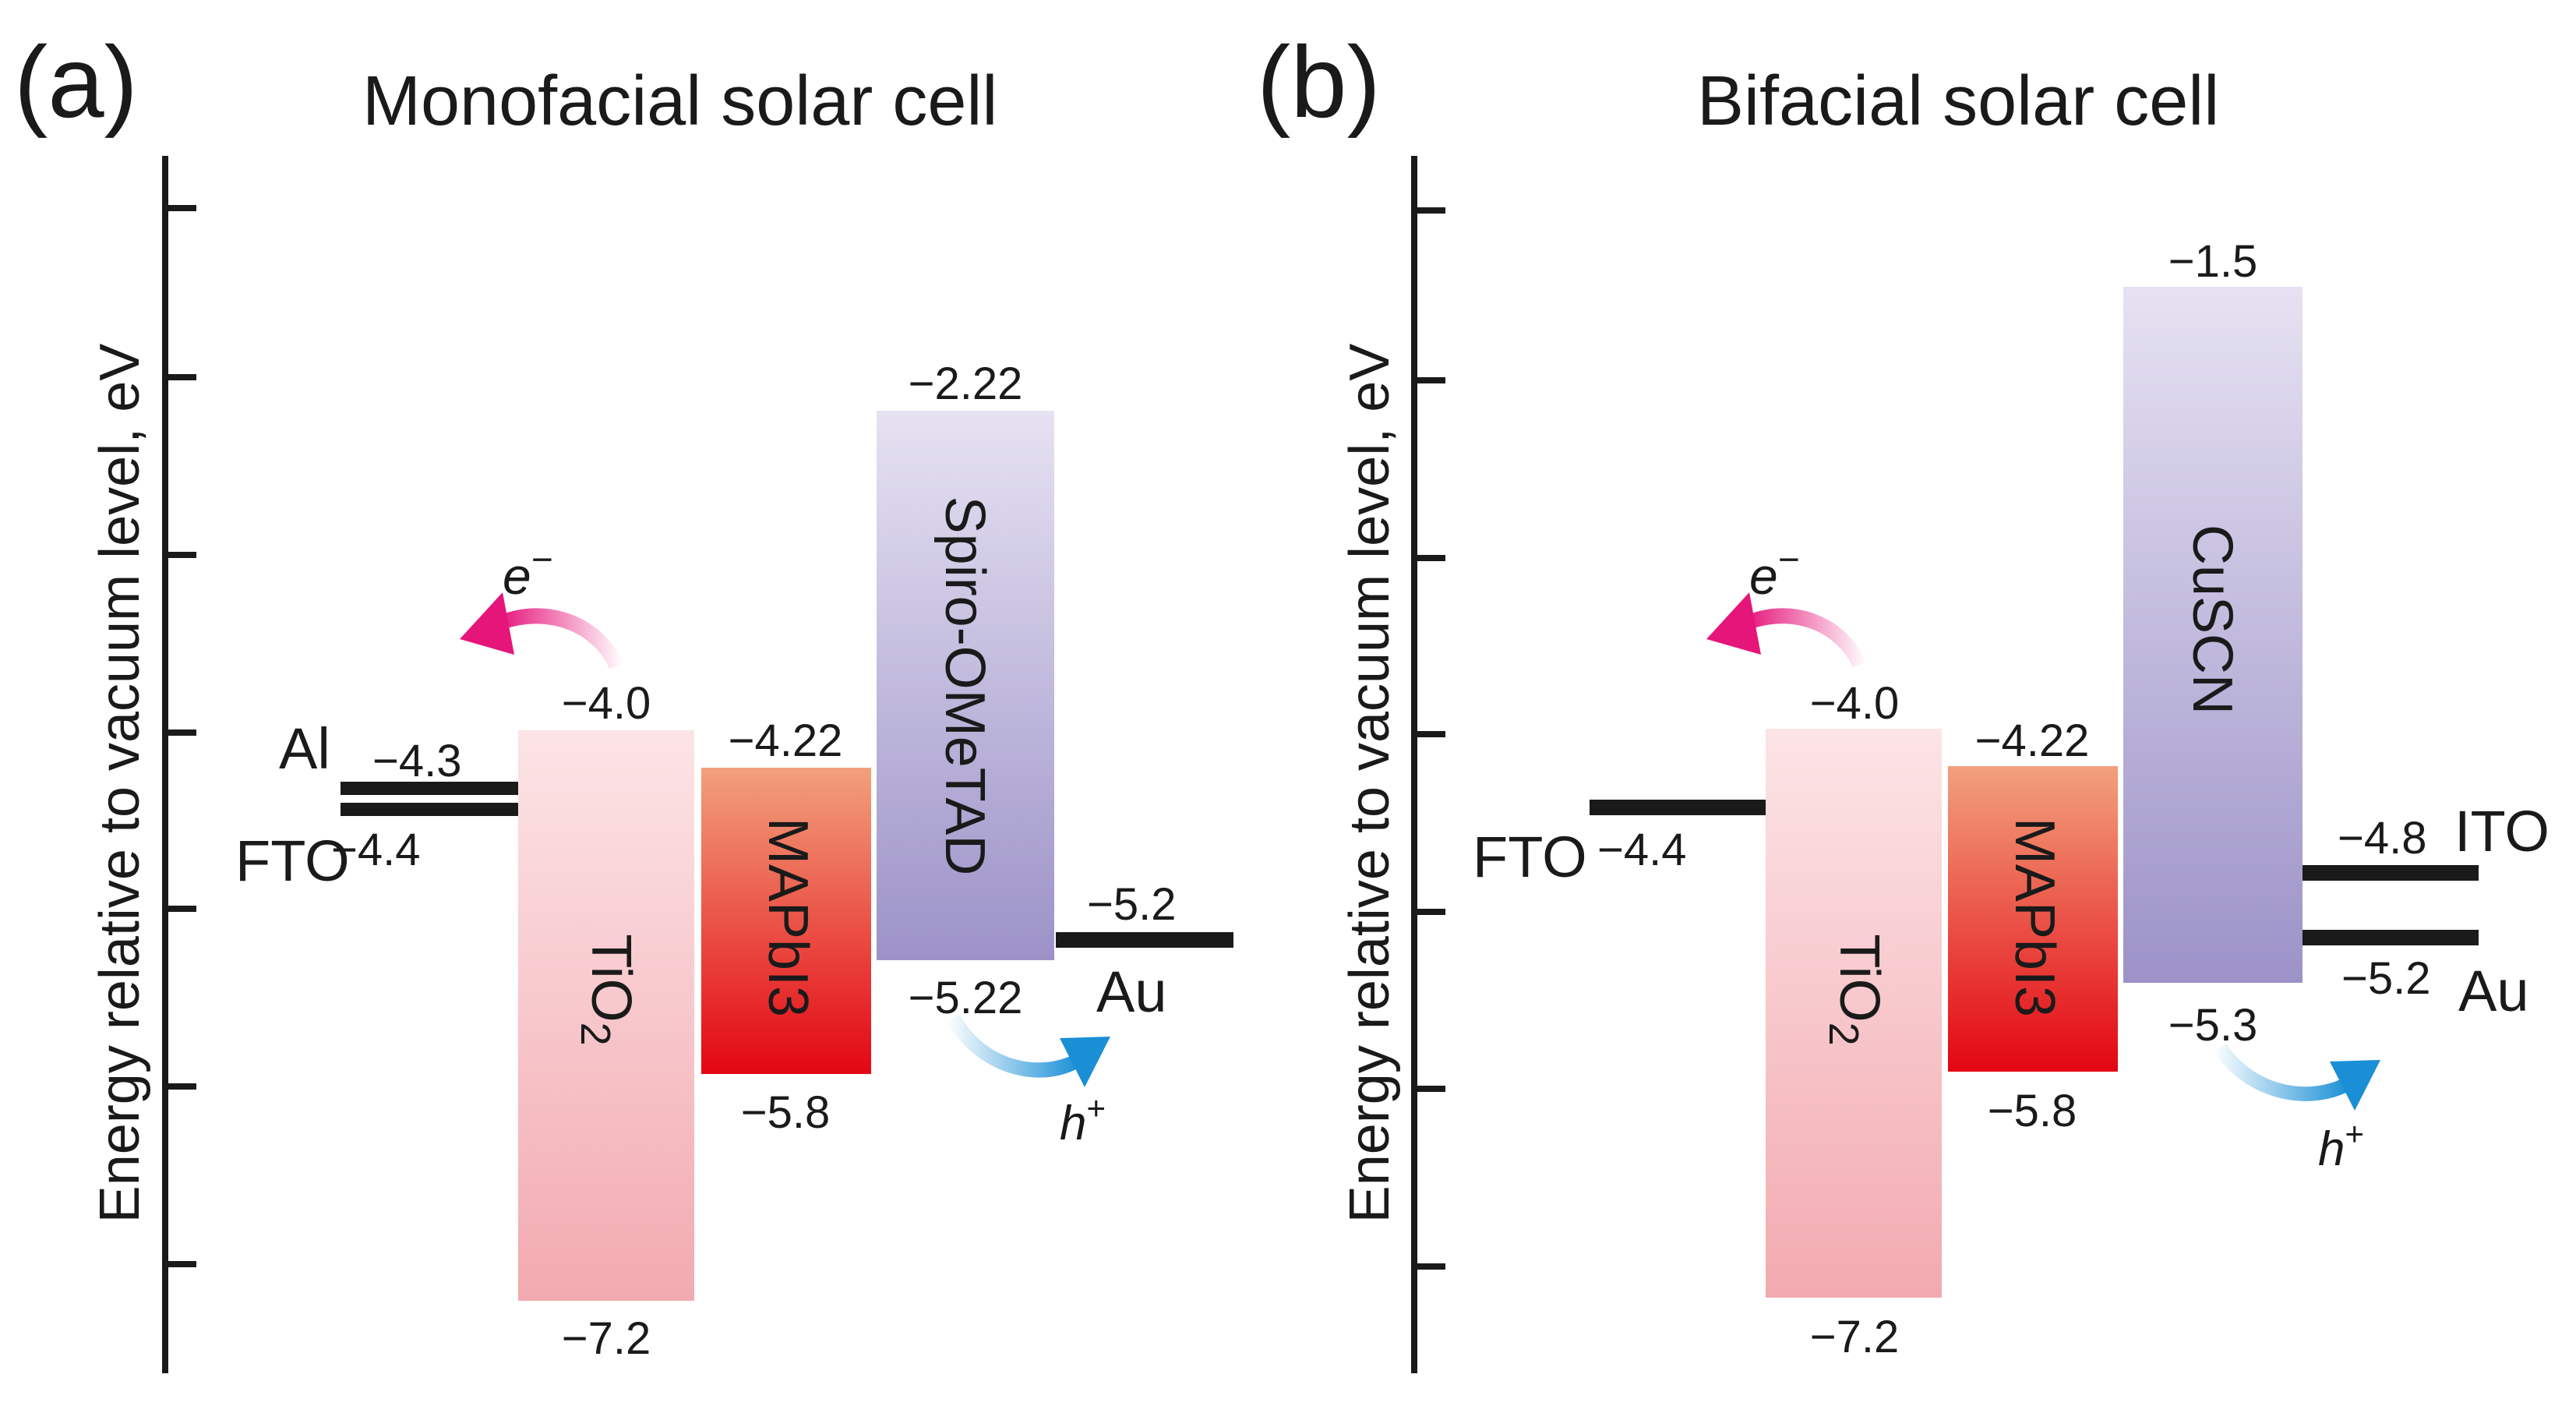  I want to click on layer-name: Spiro-OMeTAD, so click(964, 686).